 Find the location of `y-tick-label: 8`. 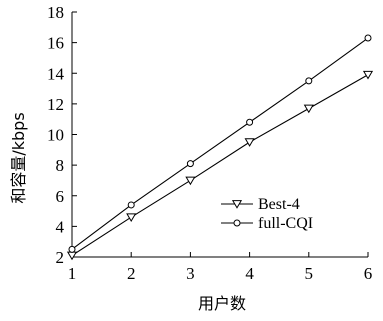

y-tick-label: 8 is located at coordinates (60, 165).